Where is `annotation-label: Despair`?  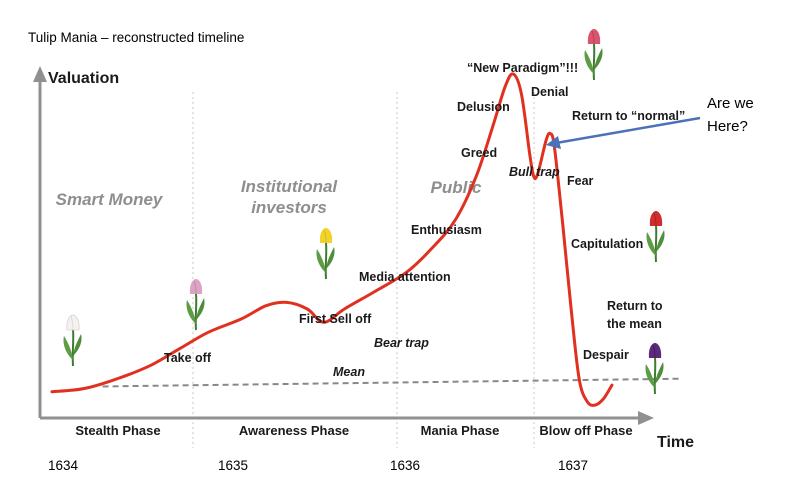
annotation-label: Despair is located at coordinates (606, 355).